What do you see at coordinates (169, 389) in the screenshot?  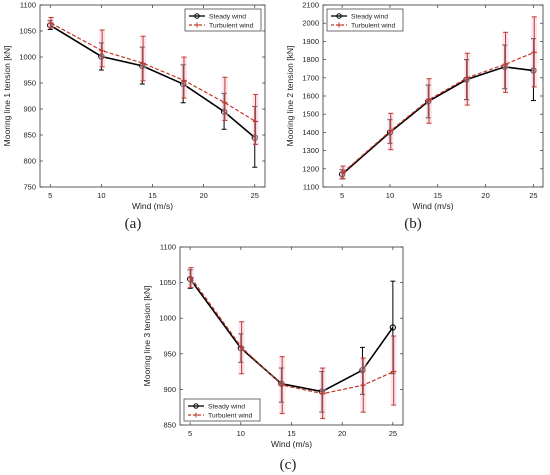 I see `y-tick-label: 900` at bounding box center [169, 389].